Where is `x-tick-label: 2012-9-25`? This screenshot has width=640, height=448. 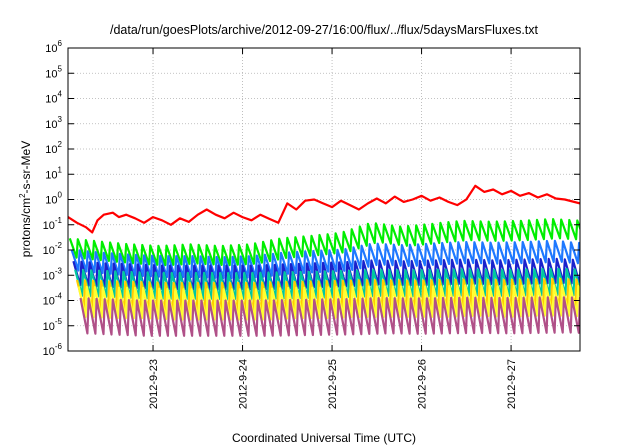
x-tick-label: 2012-9-25 is located at coordinates (333, 384).